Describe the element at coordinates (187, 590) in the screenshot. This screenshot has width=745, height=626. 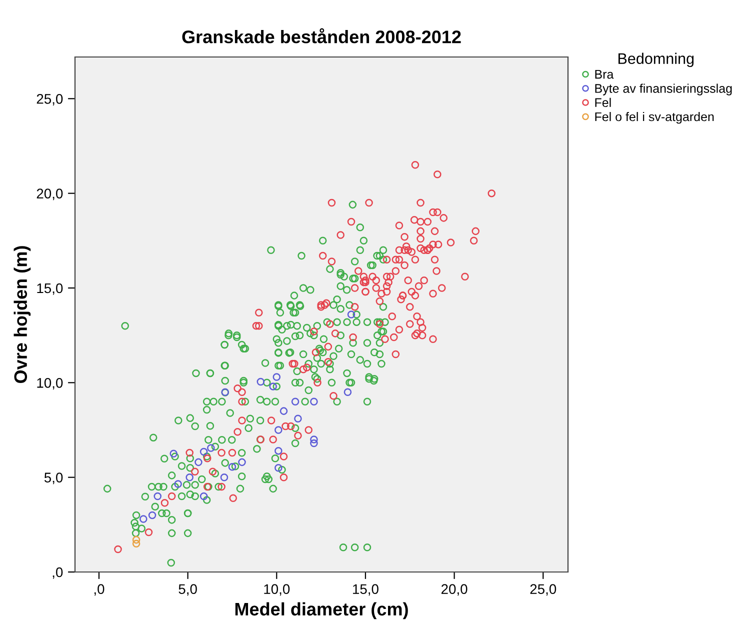
I see `x-tick-label: 5,0` at that location.